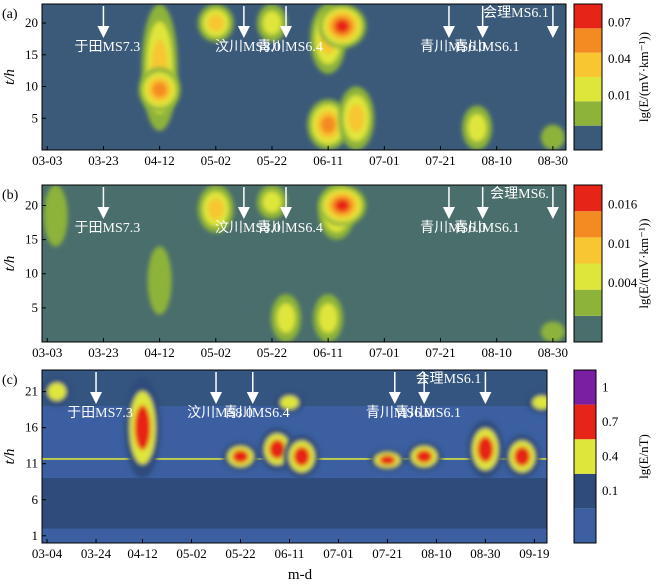 The width and height of the screenshot is (660, 584). I want to click on colorbar-tick-label: 0.07, so click(619, 21).